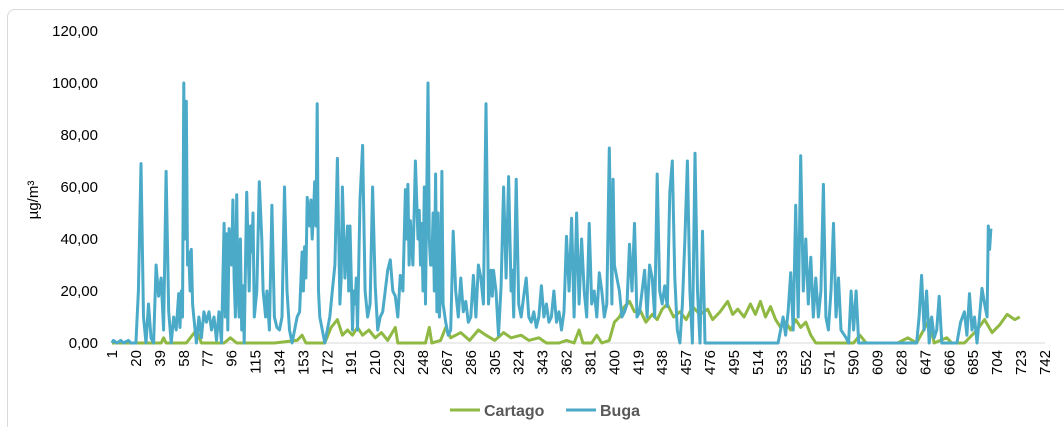 The height and width of the screenshot is (427, 1064). Describe the element at coordinates (901, 362) in the screenshot. I see `x-tick-label: 628` at that location.